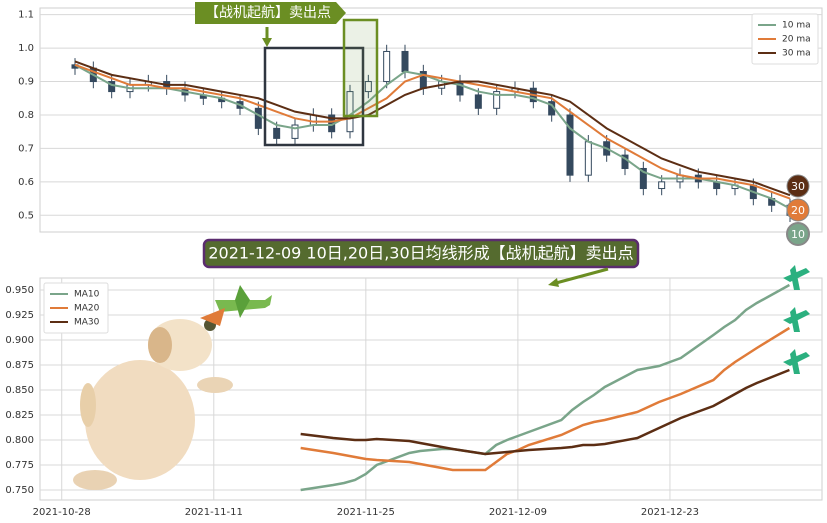 This screenshot has height=523, width=827. Describe the element at coordinates (796, 319) in the screenshot. I see `plane-icons` at that location.